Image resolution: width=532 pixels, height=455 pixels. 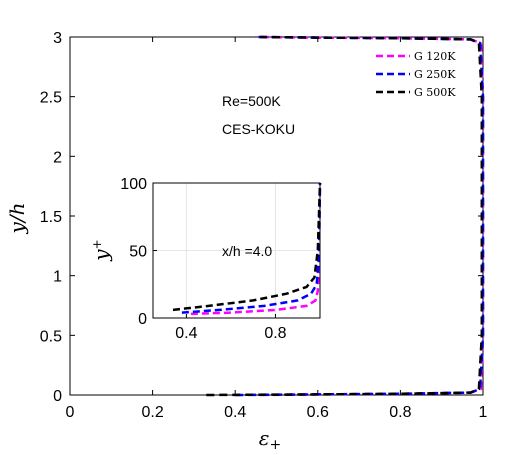 I want to click on x-tick-label: 0, so click(x=70, y=412).